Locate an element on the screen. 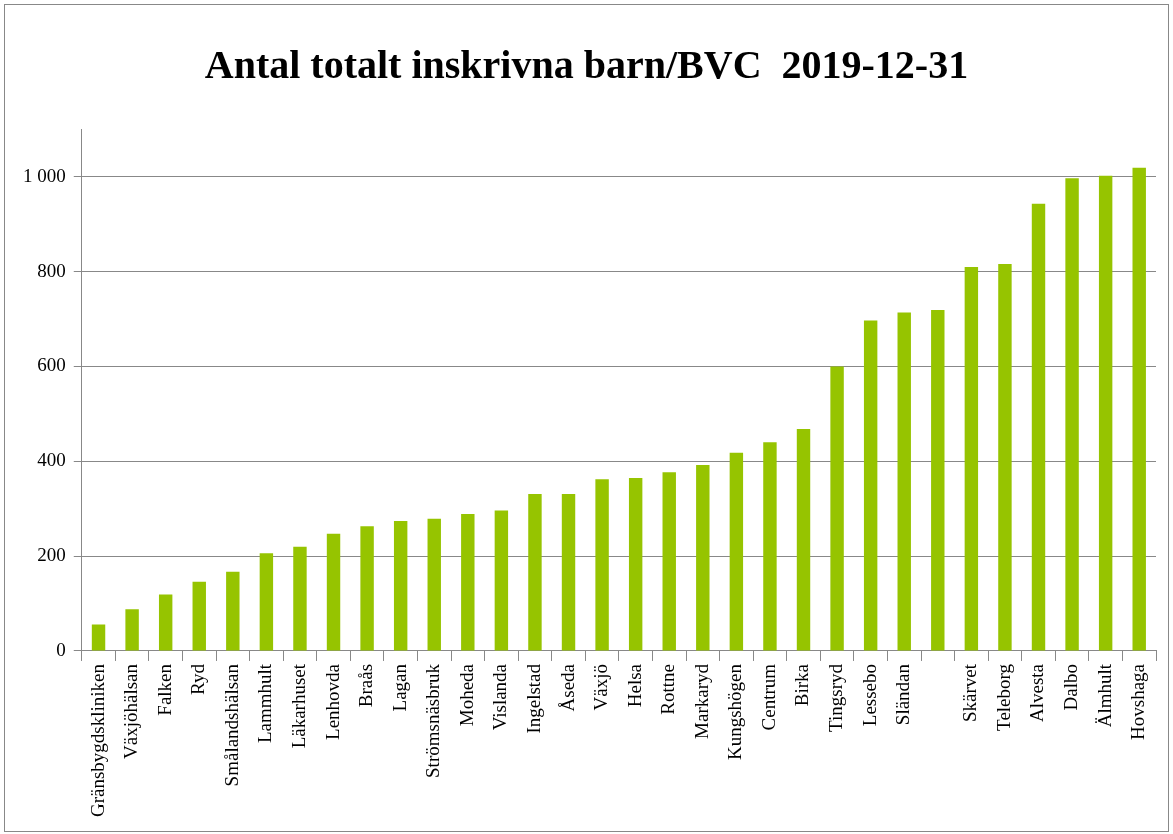 This screenshot has width=1173, height=834. x-tick-label: Växjöhälsan is located at coordinates (131, 711).